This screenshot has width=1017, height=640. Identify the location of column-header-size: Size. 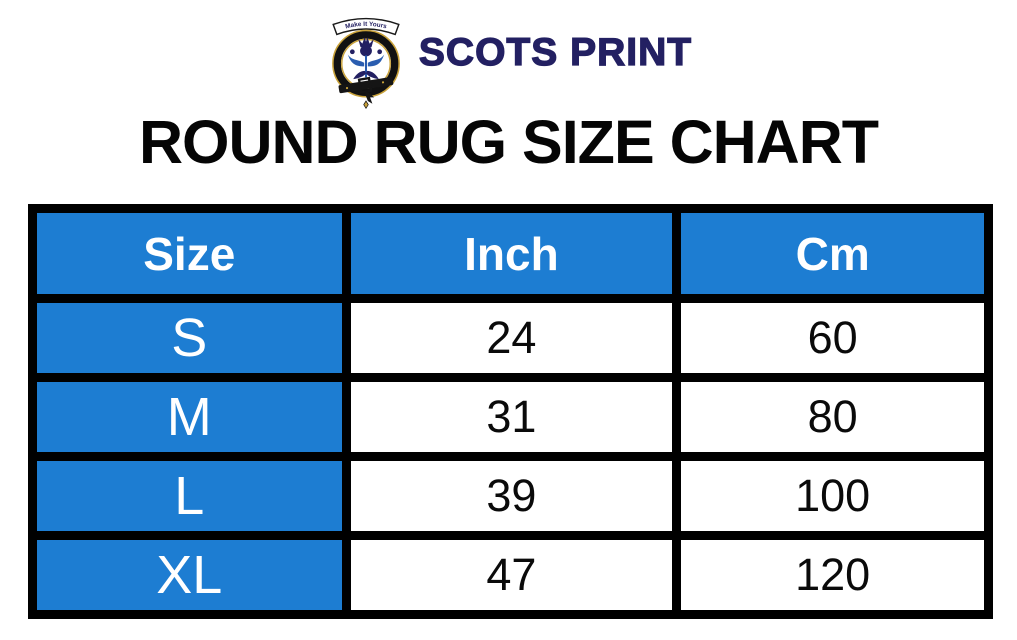
(189, 253).